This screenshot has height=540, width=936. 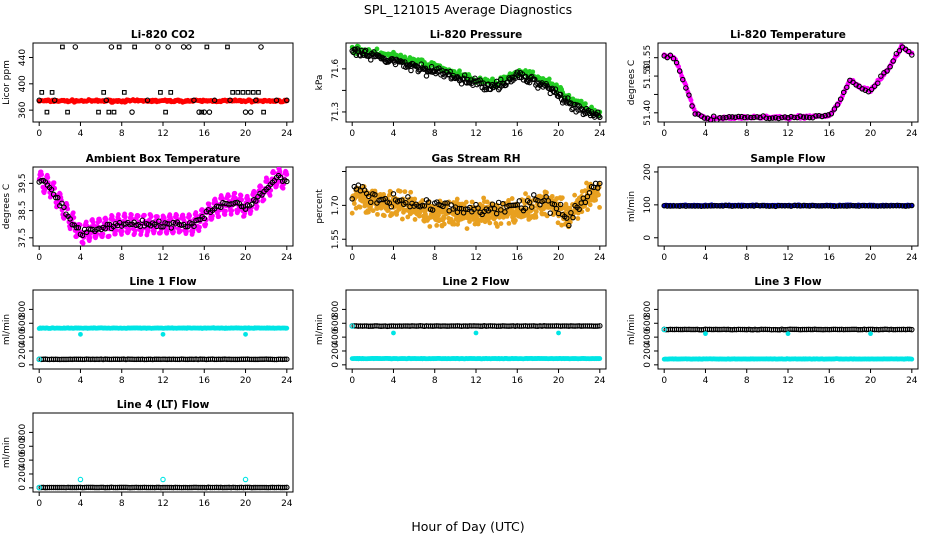 I want to click on figure-x-axis-title: Hour of Day (UTC), so click(x=467, y=526).